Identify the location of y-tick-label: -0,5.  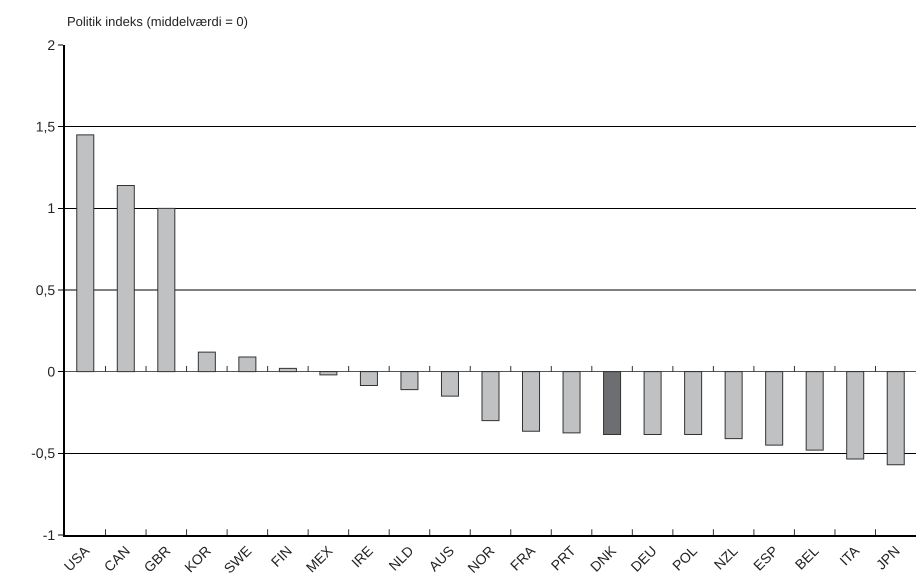
(43, 453).